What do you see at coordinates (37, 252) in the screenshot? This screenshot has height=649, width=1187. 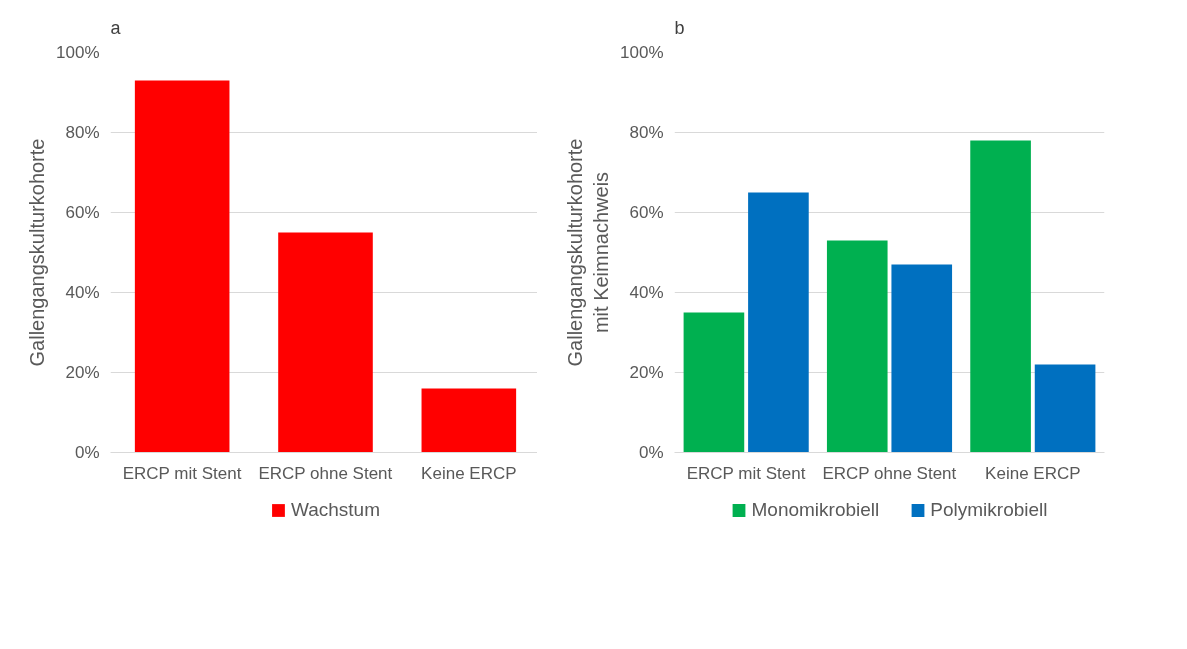 I see `y-axis-title: Gallengangskulturkohorte` at bounding box center [37, 252].